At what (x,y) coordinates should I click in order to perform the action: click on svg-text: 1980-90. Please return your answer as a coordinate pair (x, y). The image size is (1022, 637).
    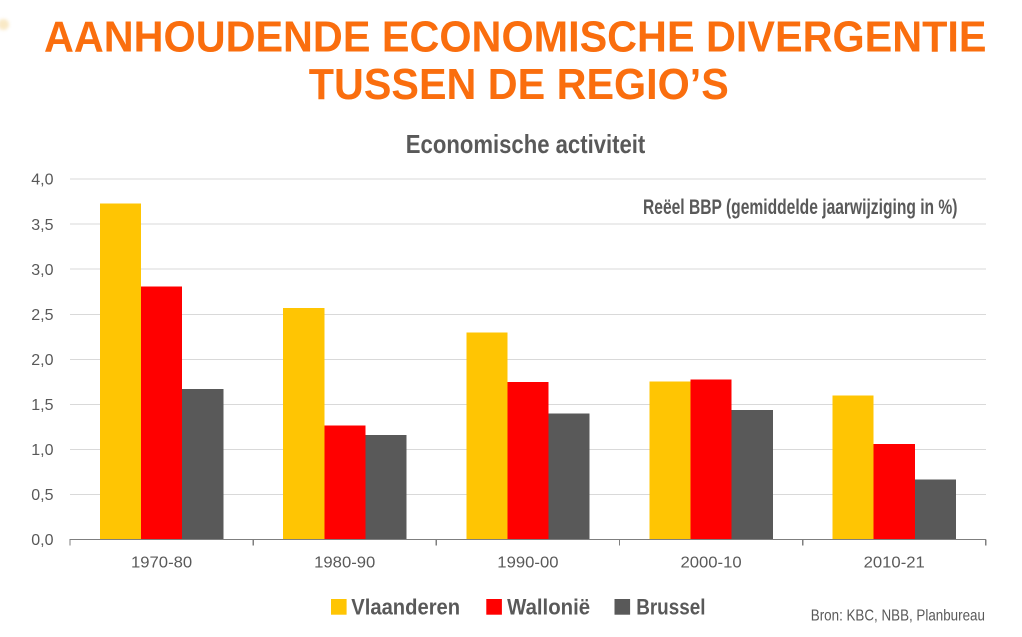
    Looking at the image, I should click on (344, 563).